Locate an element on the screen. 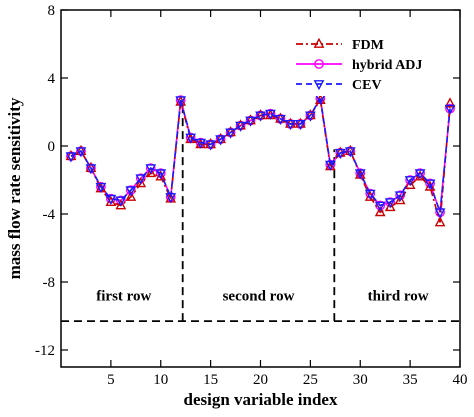  y-tick-label: 4 is located at coordinates (52, 79).